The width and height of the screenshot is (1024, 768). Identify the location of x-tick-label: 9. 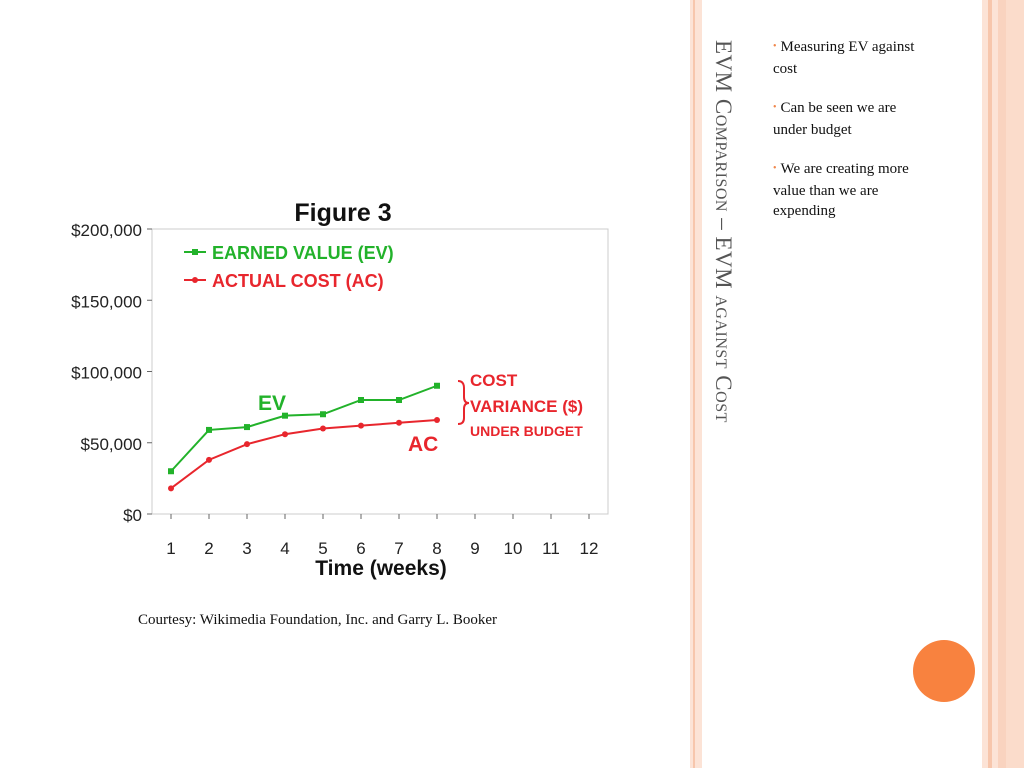
(474, 548).